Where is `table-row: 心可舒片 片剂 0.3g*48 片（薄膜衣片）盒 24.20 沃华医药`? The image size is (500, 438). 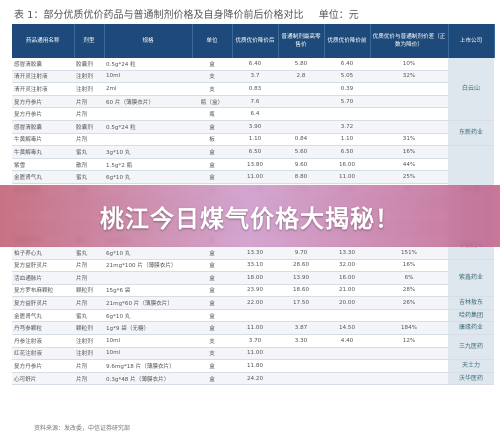 table-row: 心可舒片 片剂 0.3g*48 片（薄膜衣片）盒 24.20 沃华医药 is located at coordinates (253, 379).